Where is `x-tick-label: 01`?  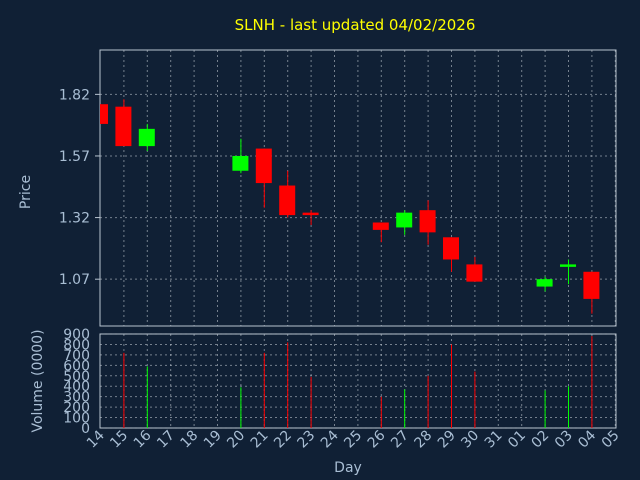
x-tick-label: 01 is located at coordinates (517, 440).